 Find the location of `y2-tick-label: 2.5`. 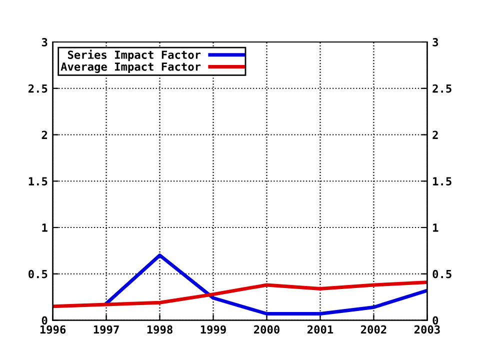

y2-tick-label: 2.5 is located at coordinates (442, 88).